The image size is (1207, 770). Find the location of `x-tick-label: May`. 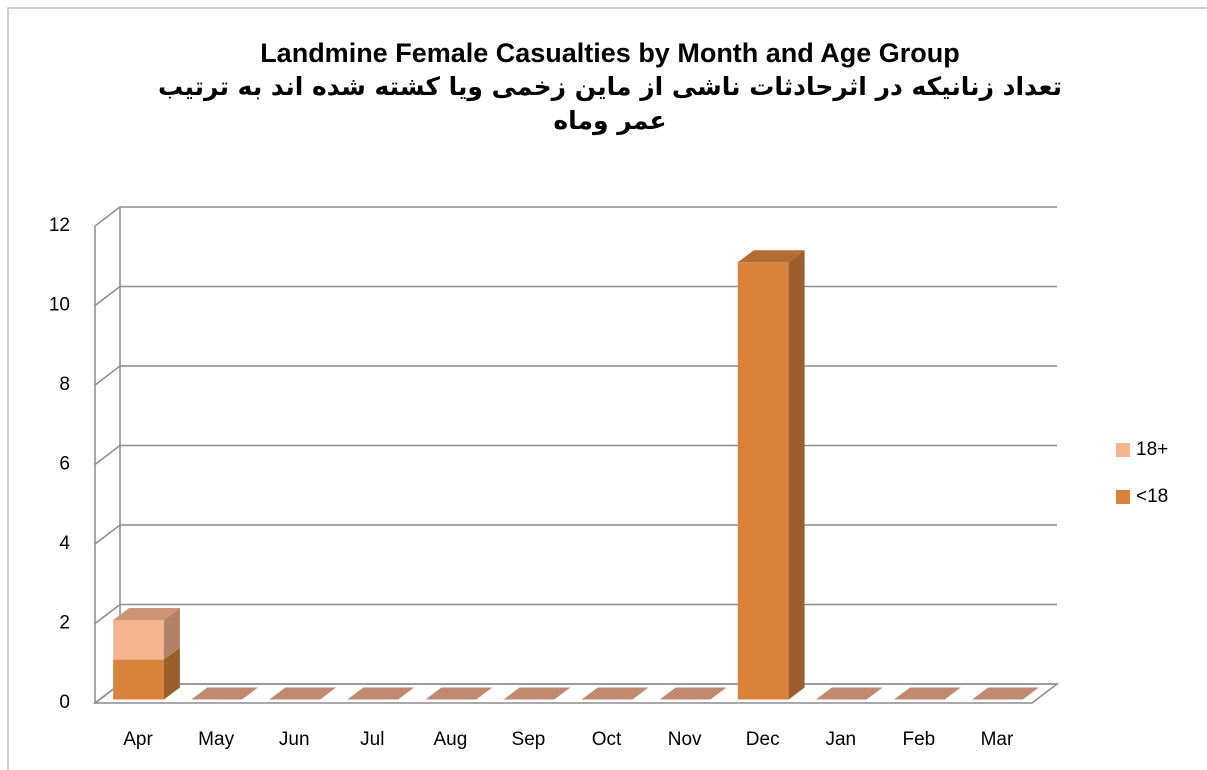

x-tick-label: May is located at coordinates (216, 739).